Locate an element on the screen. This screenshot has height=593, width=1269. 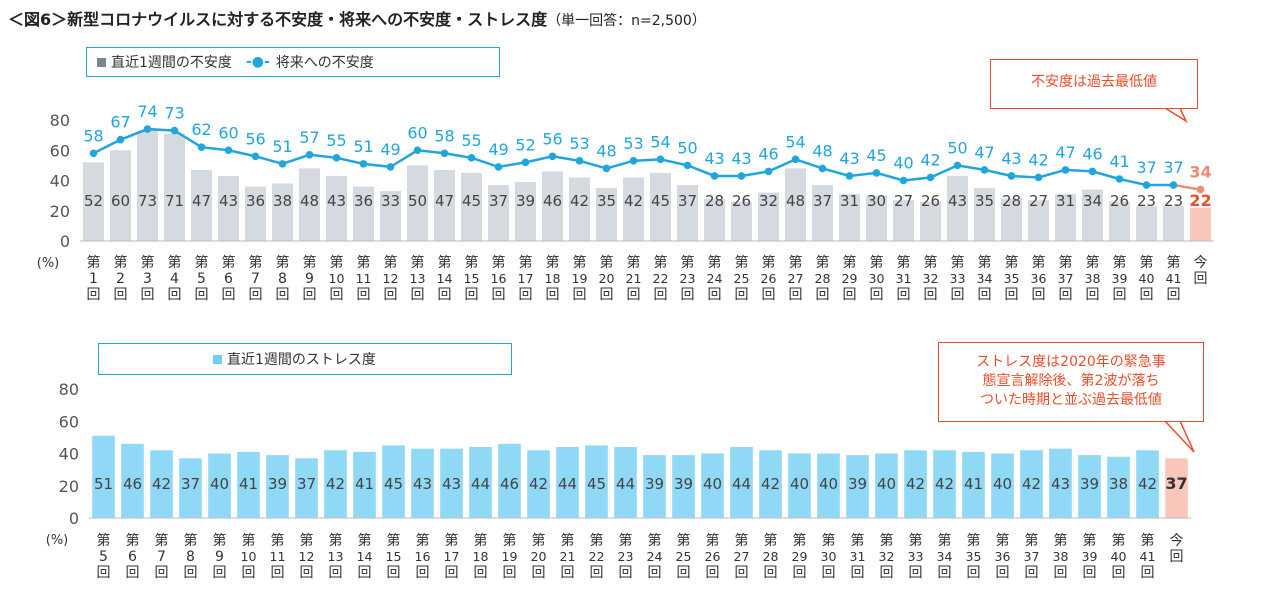
y-tick-label: 0 is located at coordinates (65, 241).